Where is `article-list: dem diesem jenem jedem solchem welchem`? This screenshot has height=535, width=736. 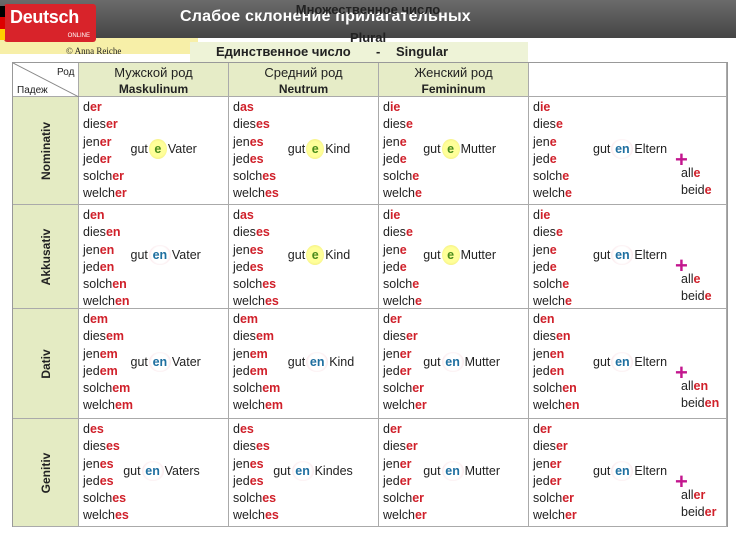 article-list: dem diesem jenem jedem solchem welchem is located at coordinates (108, 363).